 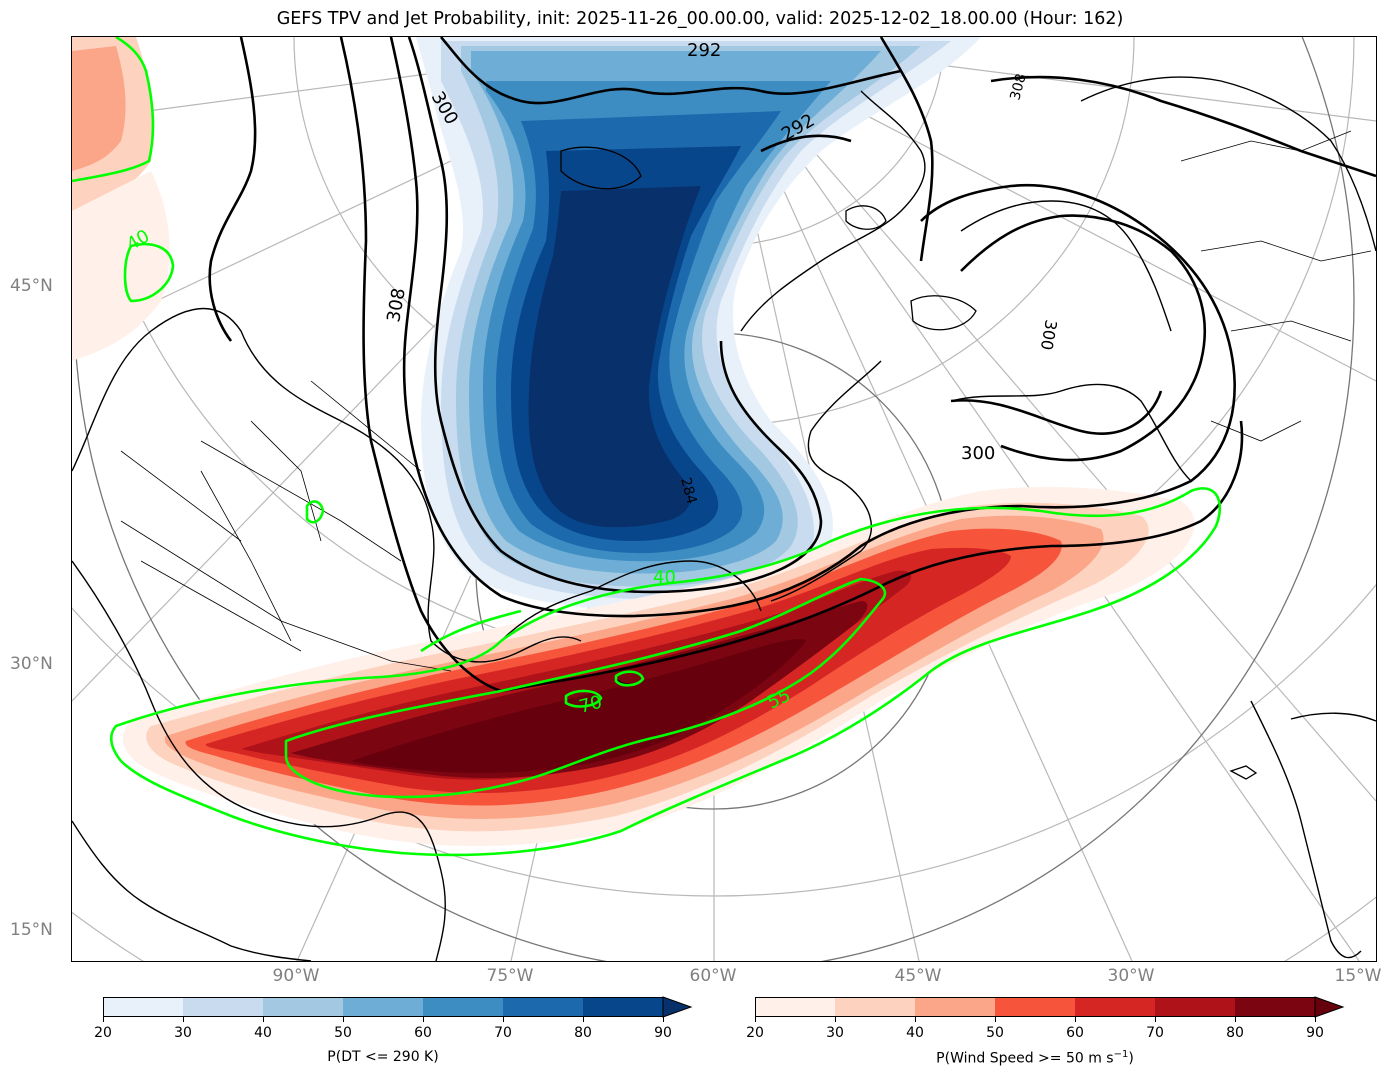 I want to click on tpv-colorbar-extend-arrow, so click(x=677, y=1007).